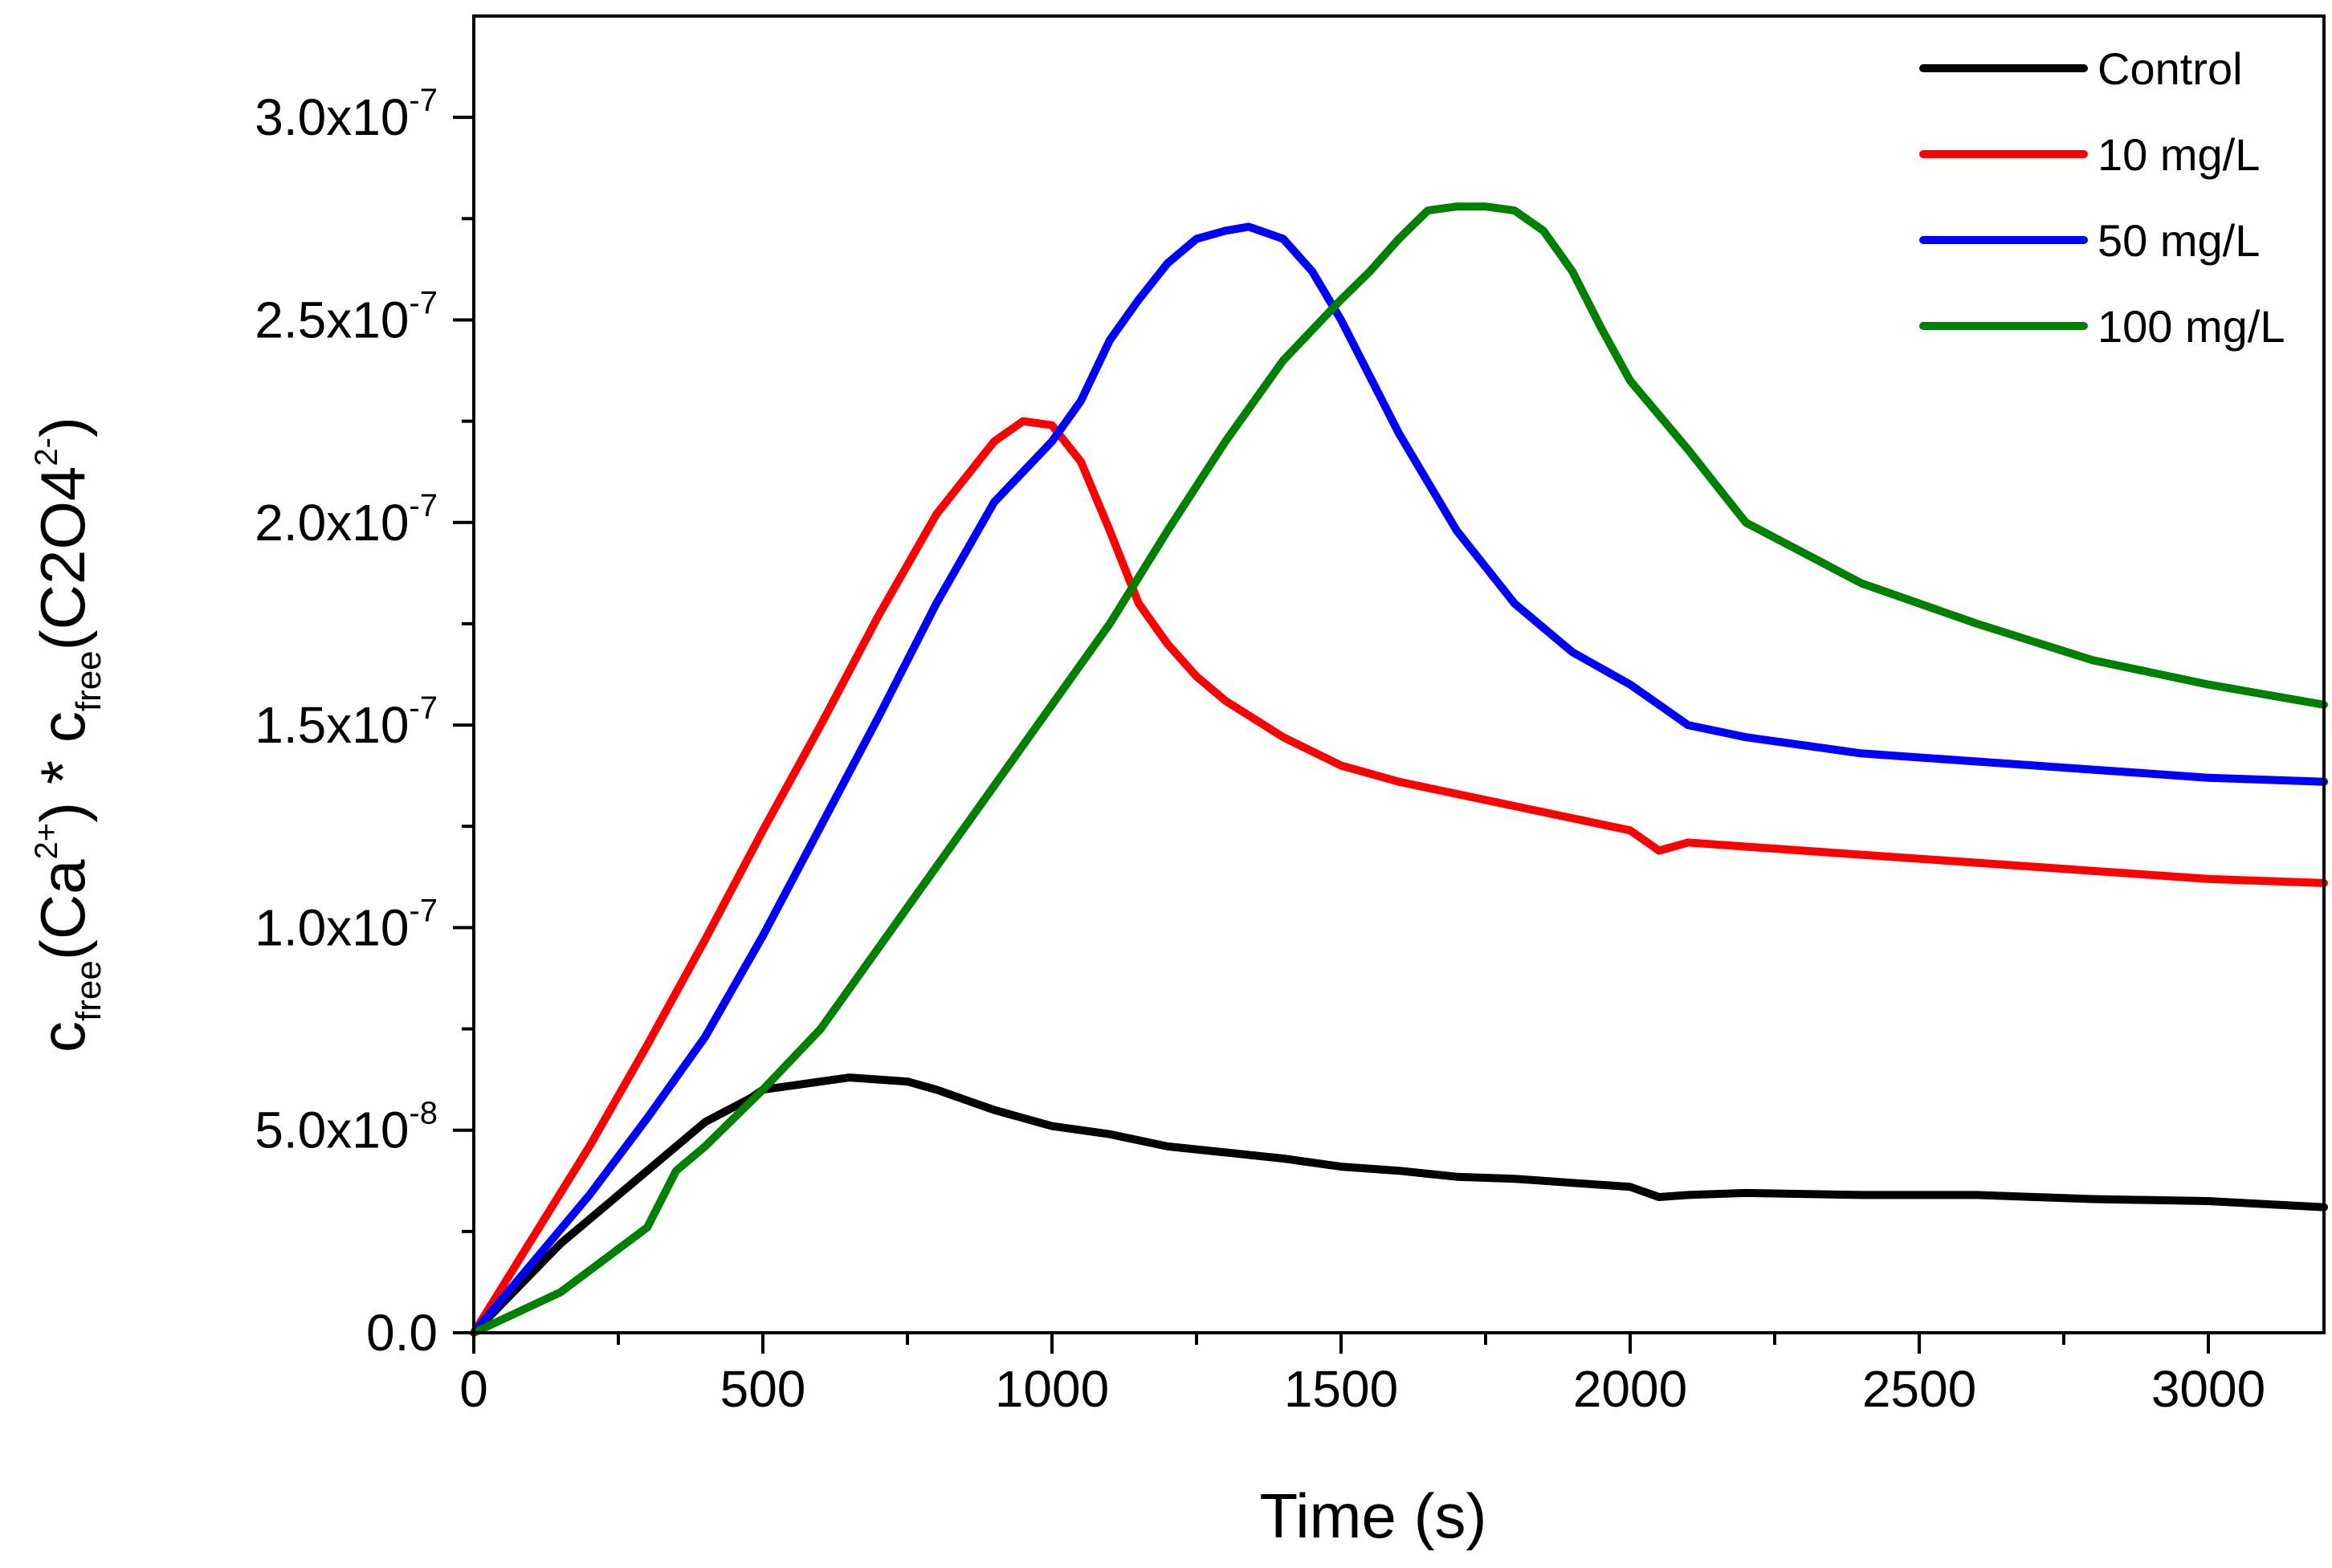 The width and height of the screenshot is (2332, 1568). Describe the element at coordinates (346, 924) in the screenshot. I see `y-tick-label: 1.0x10⁻⁷` at that location.